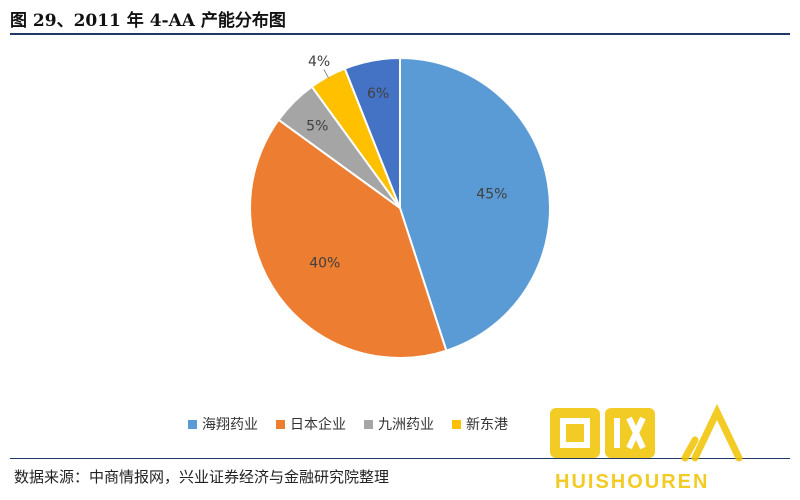  I want to click on legend-label: 海翔药业, so click(230, 425).